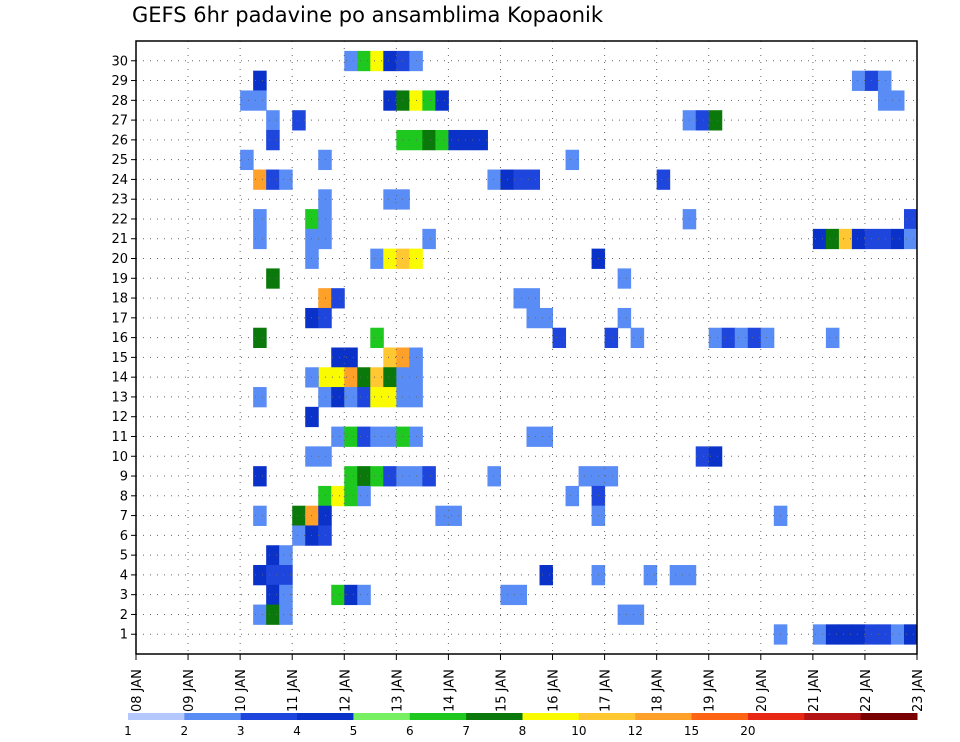  Describe the element at coordinates (124, 536) in the screenshot. I see `y-tick-label: 6` at that location.